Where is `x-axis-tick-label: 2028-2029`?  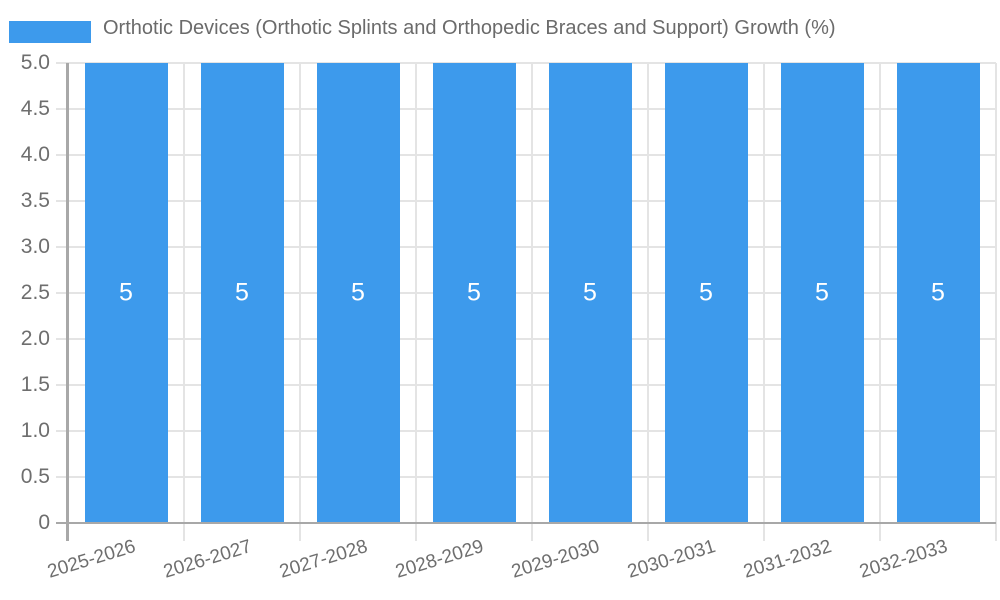
x-axis-tick-label: 2028-2029 is located at coordinates (440, 559).